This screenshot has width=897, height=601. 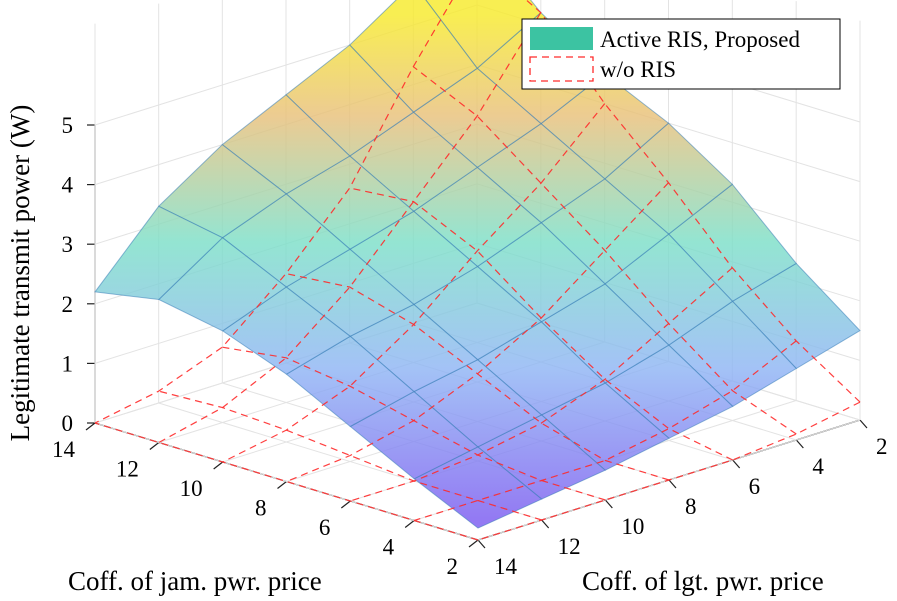 I want to click on tick-label-z: 2, so click(x=68, y=304).